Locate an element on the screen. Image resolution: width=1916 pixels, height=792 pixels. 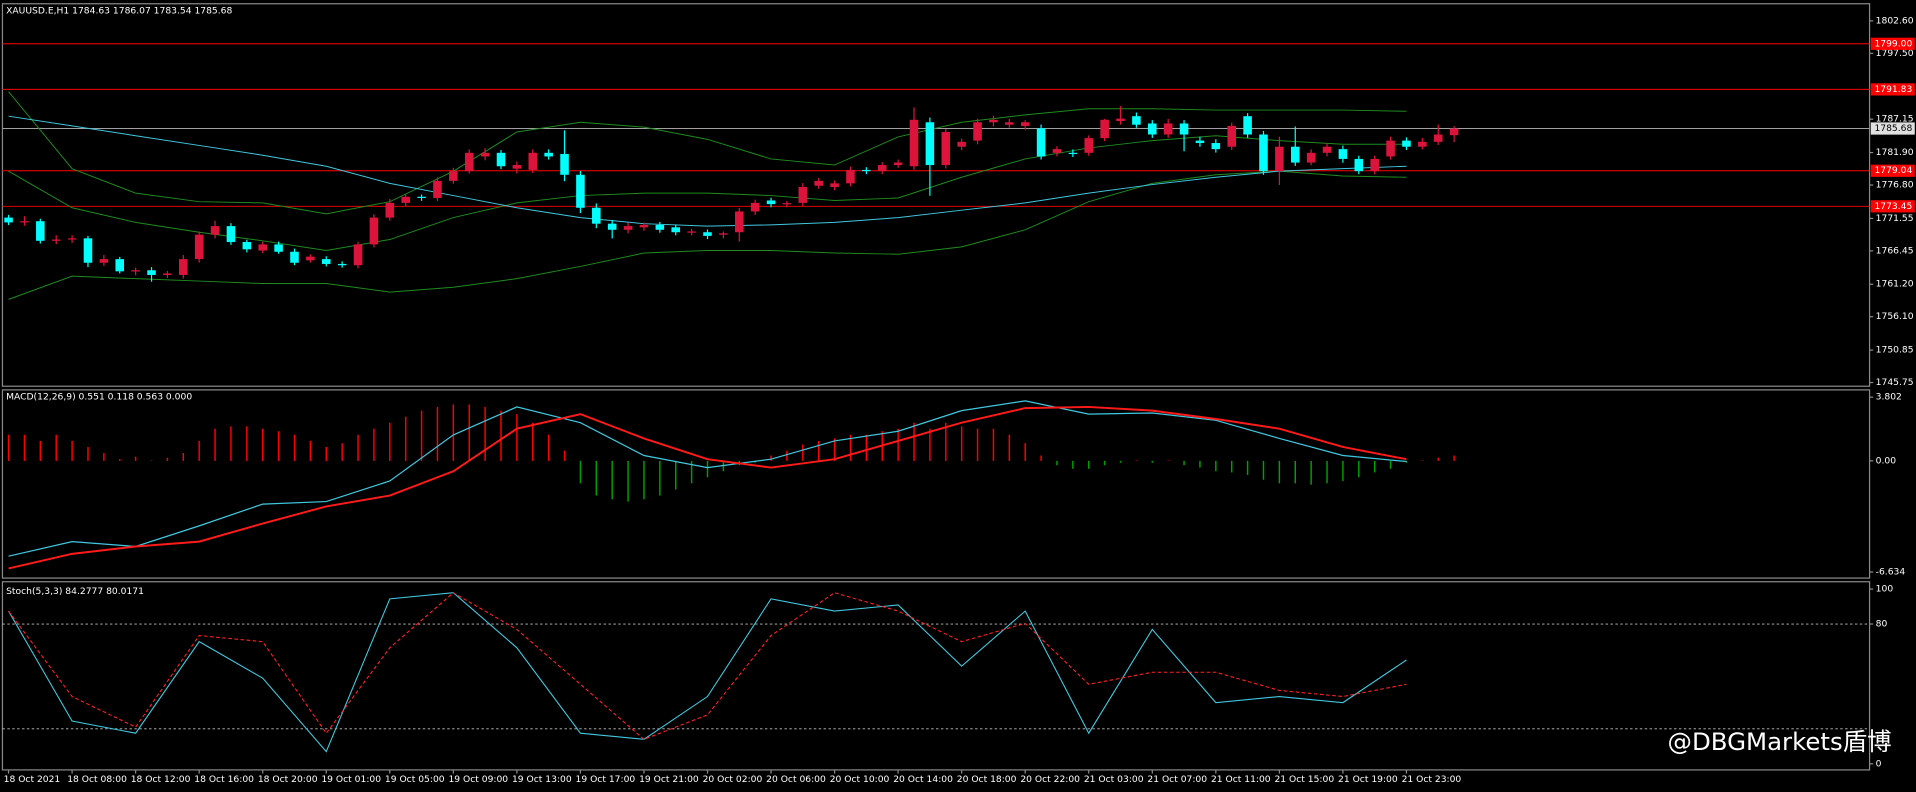
y-tick-label: 1761.20 is located at coordinates (1895, 284).